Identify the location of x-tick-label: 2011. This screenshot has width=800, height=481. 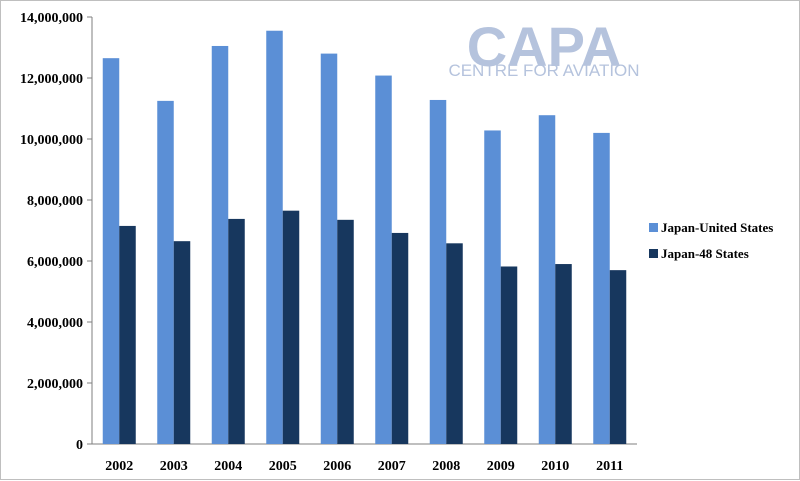
(609, 466).